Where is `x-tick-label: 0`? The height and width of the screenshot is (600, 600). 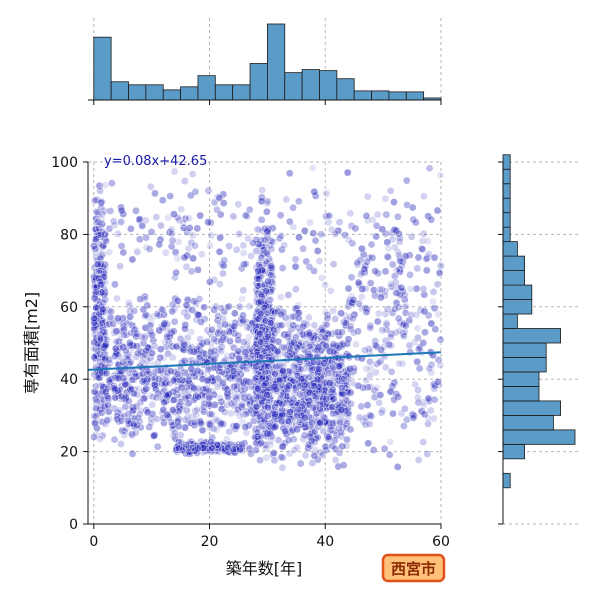 x-tick-label: 0 is located at coordinates (93, 542).